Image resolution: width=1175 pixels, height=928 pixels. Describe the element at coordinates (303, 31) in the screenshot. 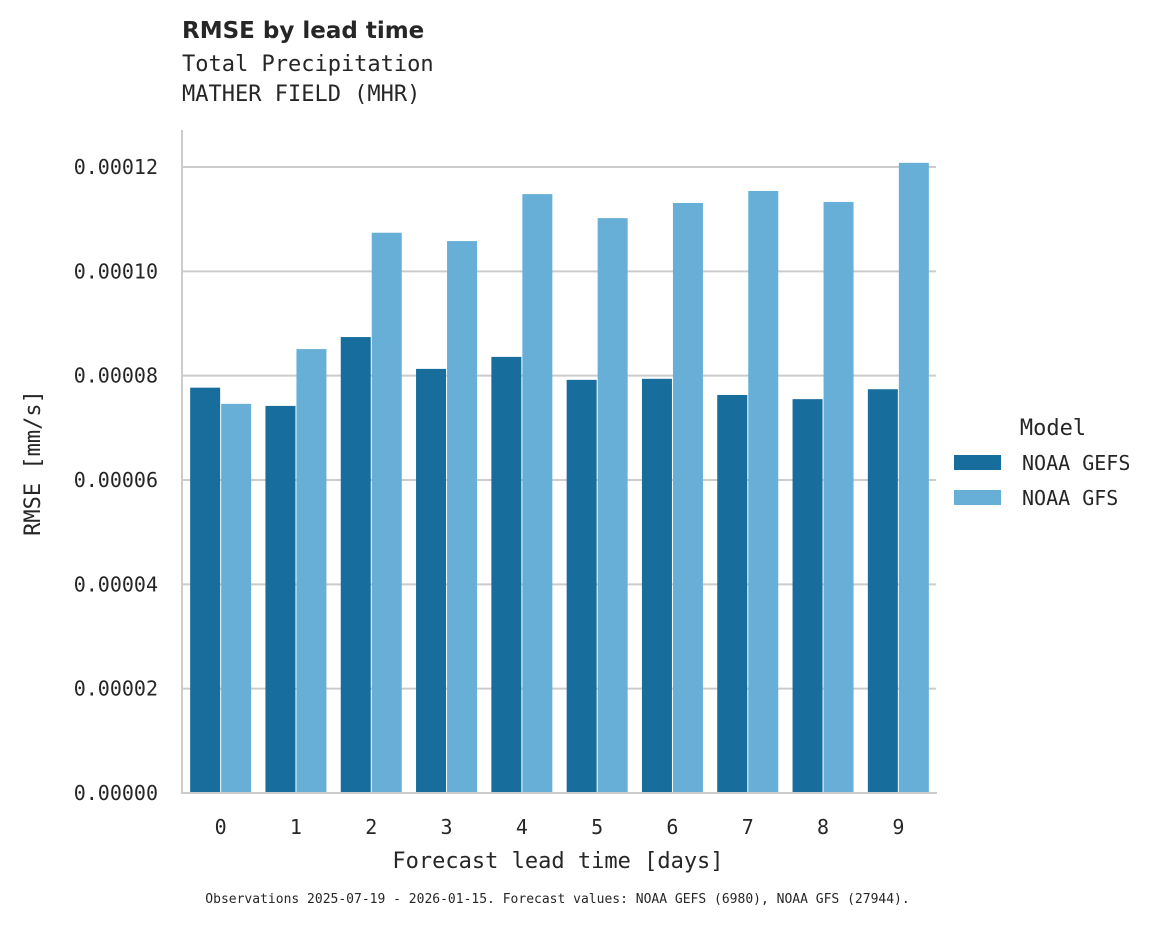

I see `chart-title: RMSE by lead time` at that location.